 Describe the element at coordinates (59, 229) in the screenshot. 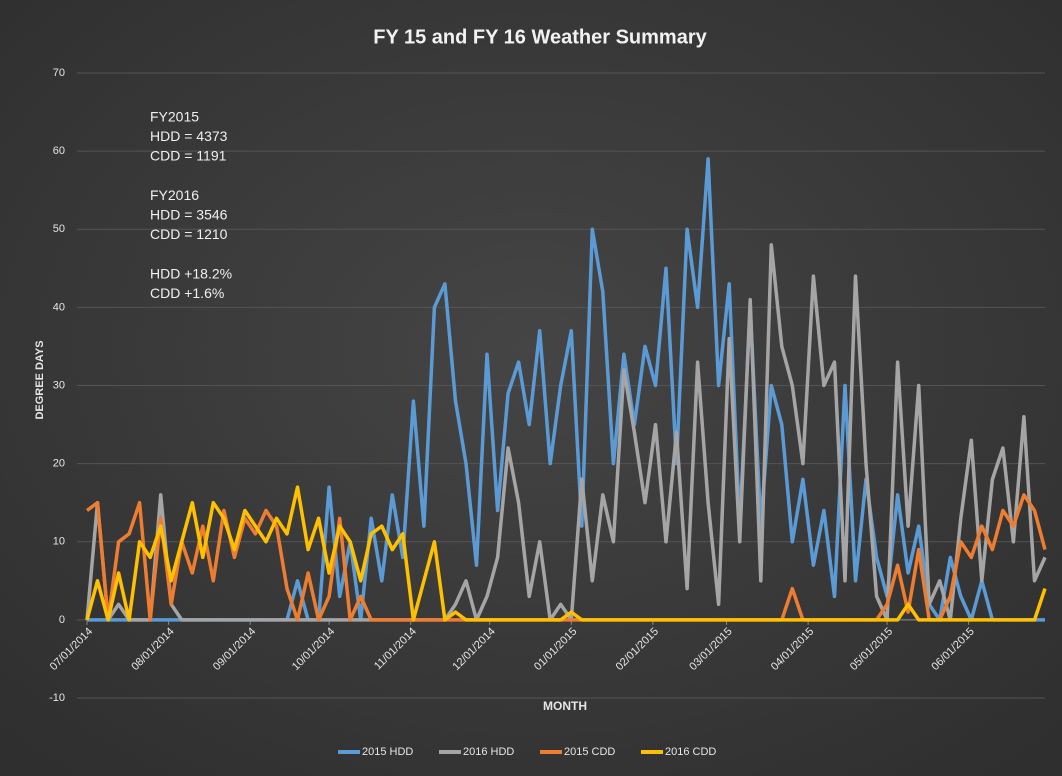

I see `y-tick-label: 50` at that location.